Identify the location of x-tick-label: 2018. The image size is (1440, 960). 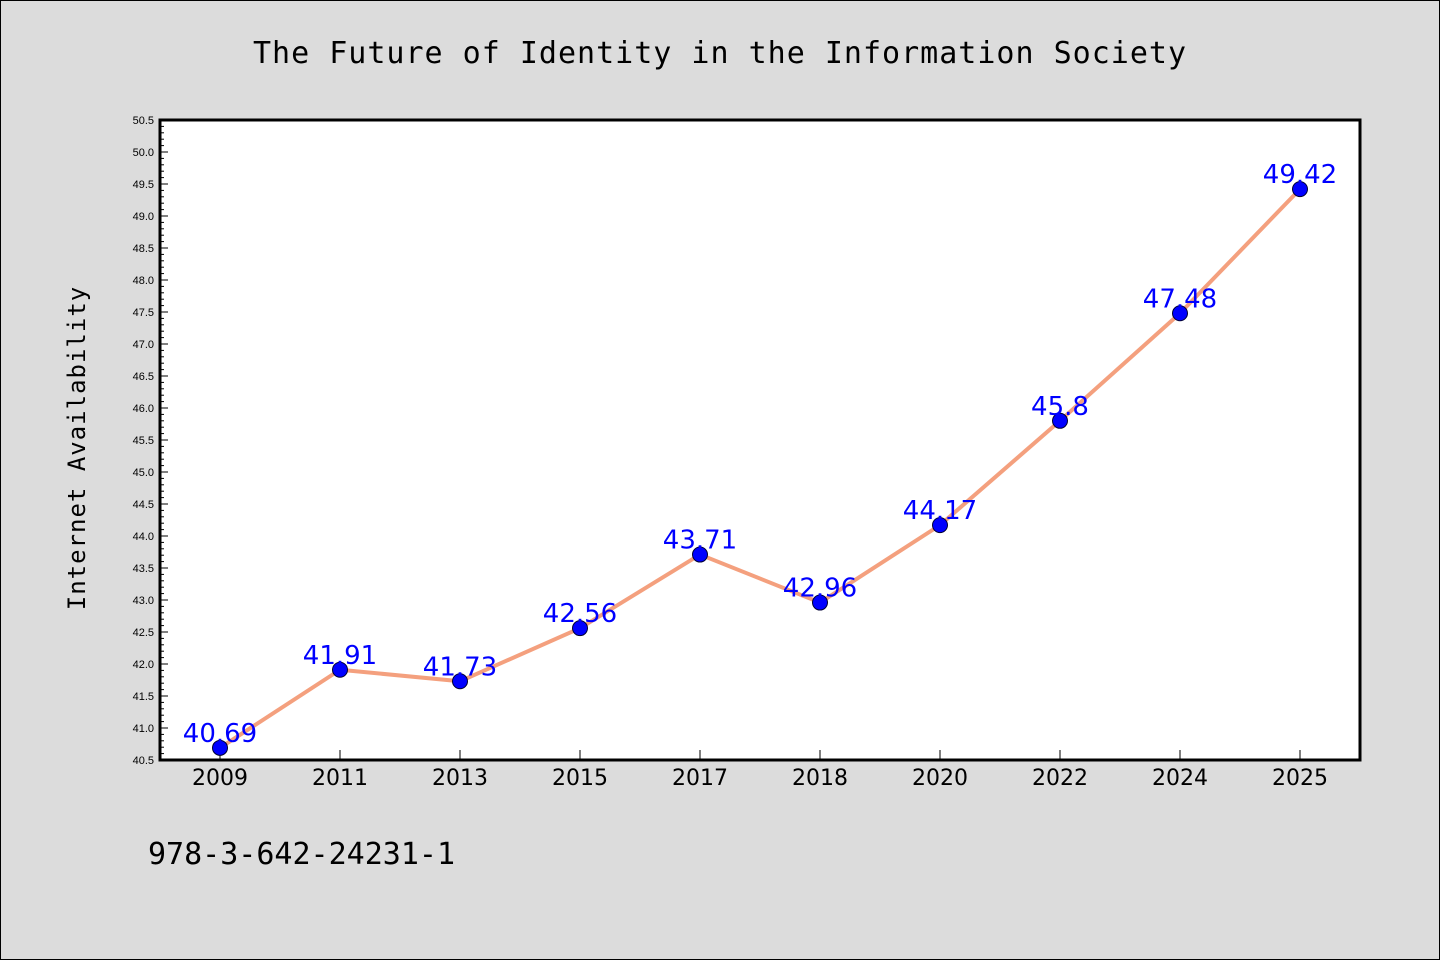
(820, 778).